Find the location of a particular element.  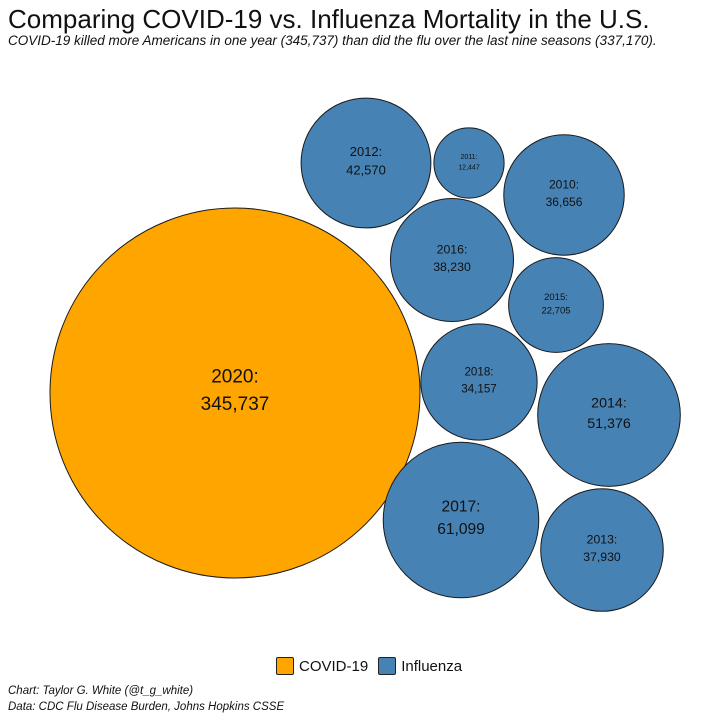

bubble-value-2012: 42,570 is located at coordinates (366, 170).